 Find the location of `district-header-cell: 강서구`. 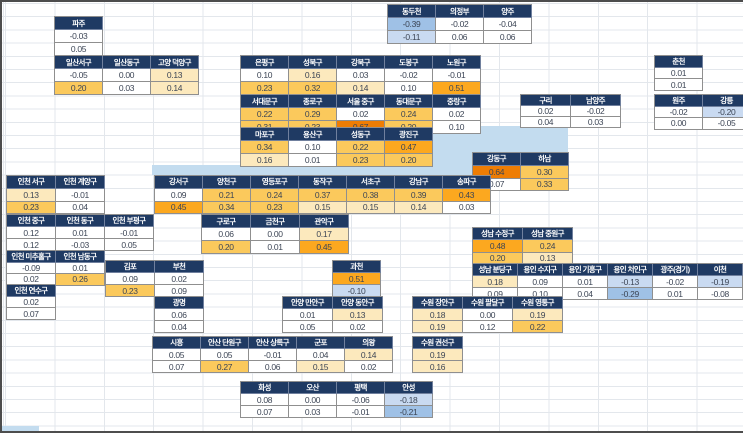

district-header-cell: 강서구 is located at coordinates (179, 182).